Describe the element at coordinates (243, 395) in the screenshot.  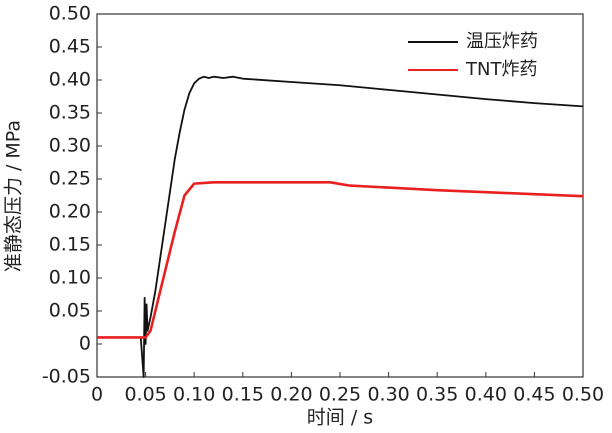
I see `x-tick-label: 0.15` at that location.